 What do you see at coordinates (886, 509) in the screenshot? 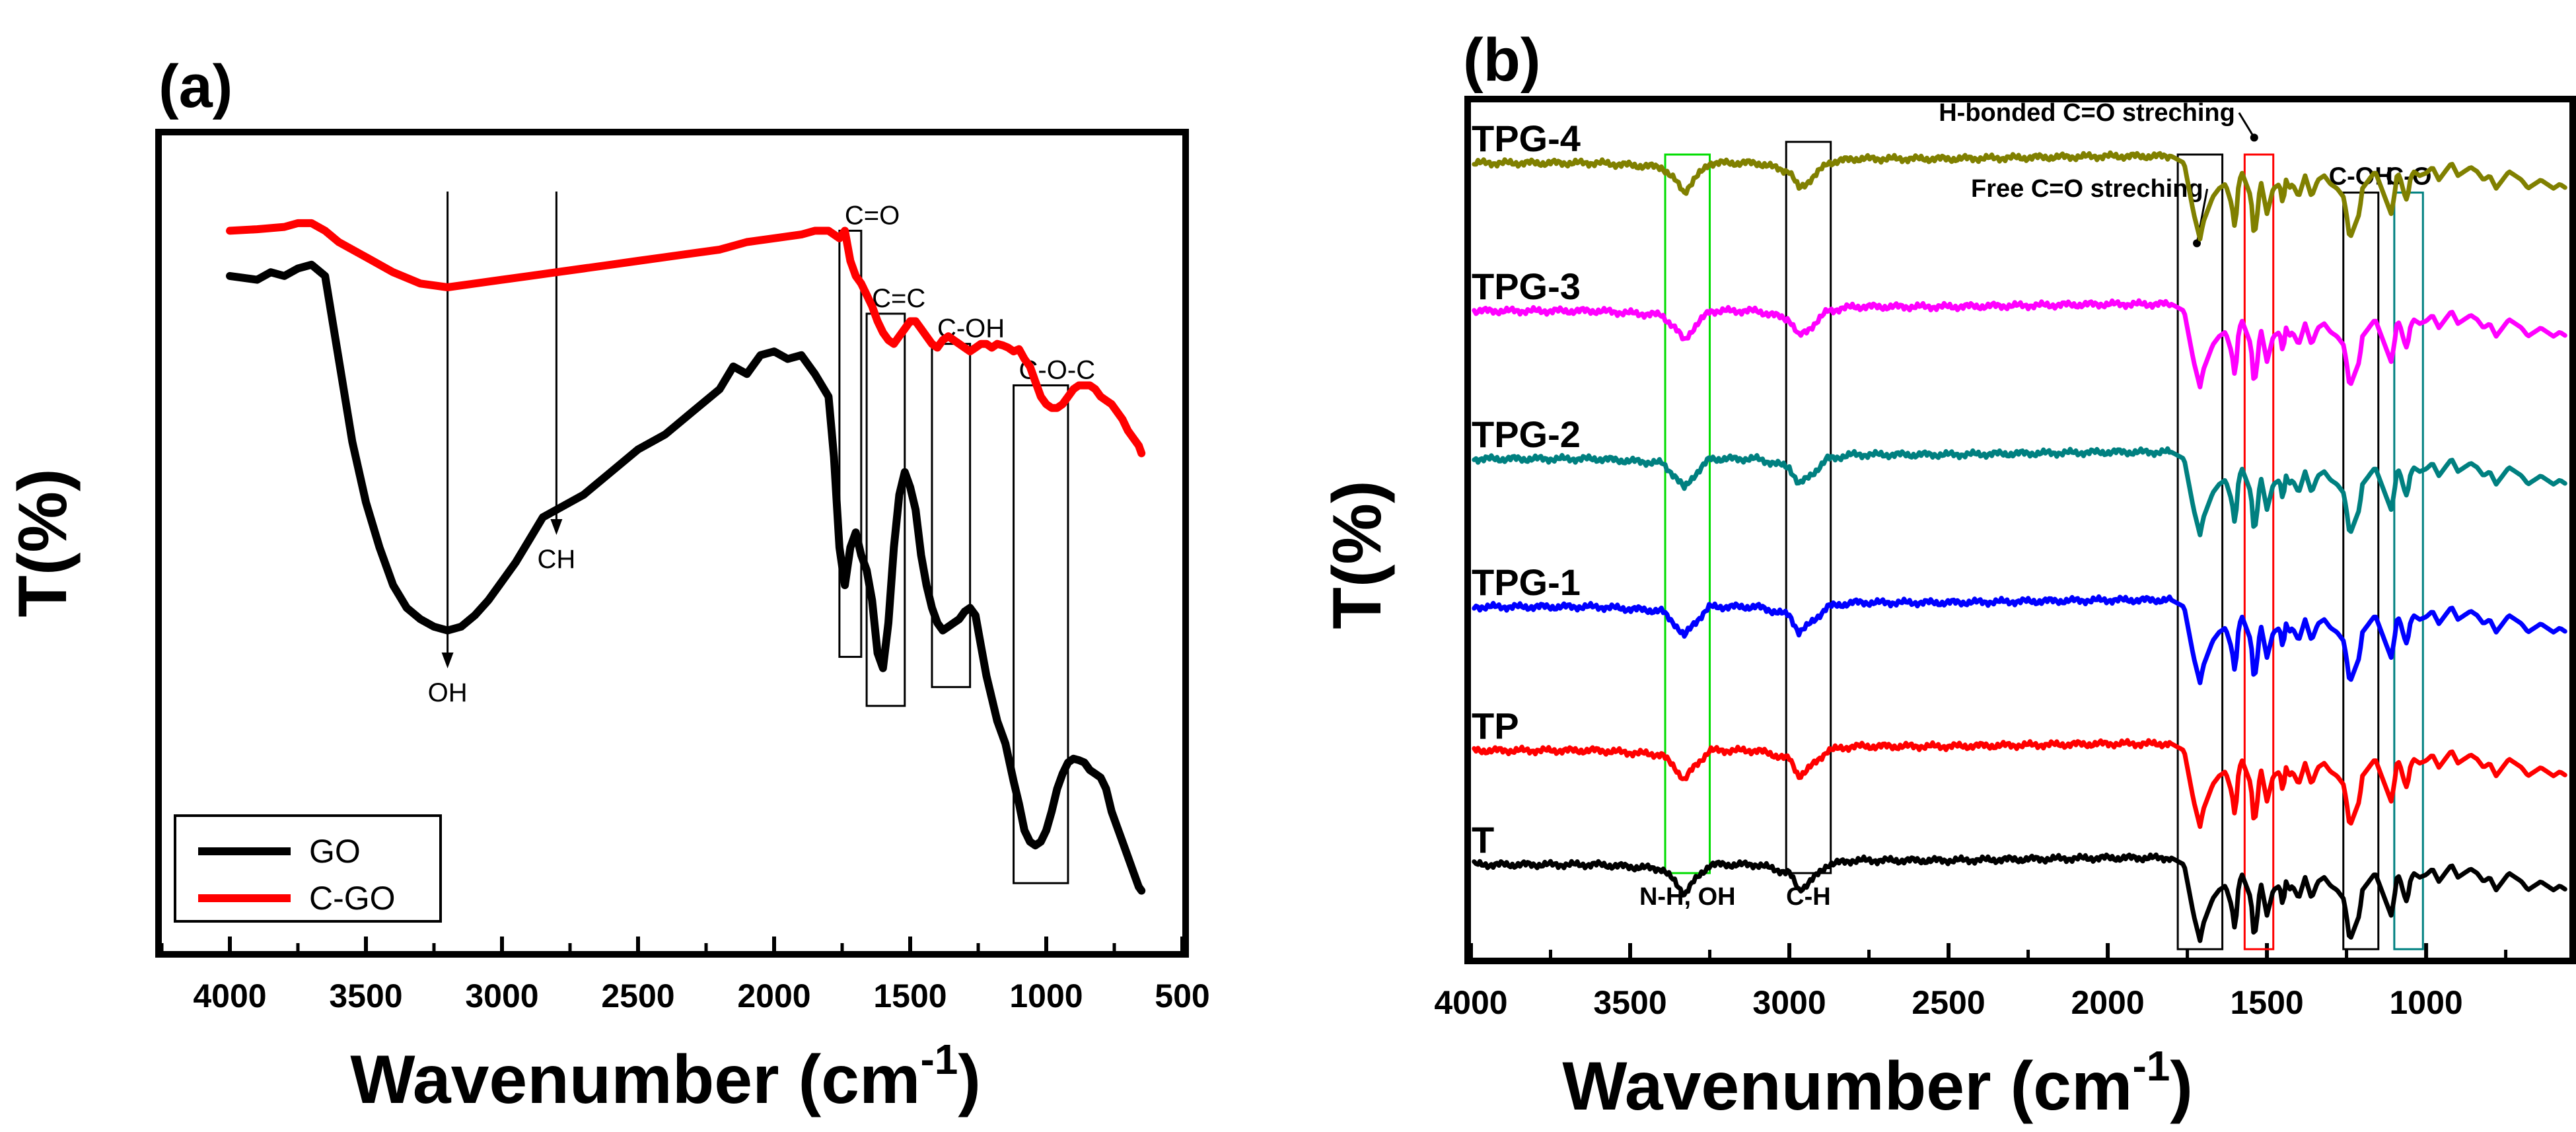
I see `box-c-c` at bounding box center [886, 509].